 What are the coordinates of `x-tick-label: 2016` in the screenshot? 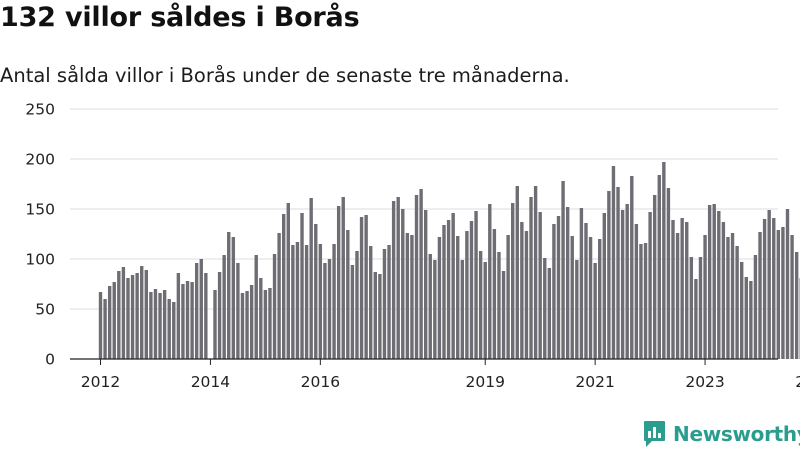 It's located at (320, 382).